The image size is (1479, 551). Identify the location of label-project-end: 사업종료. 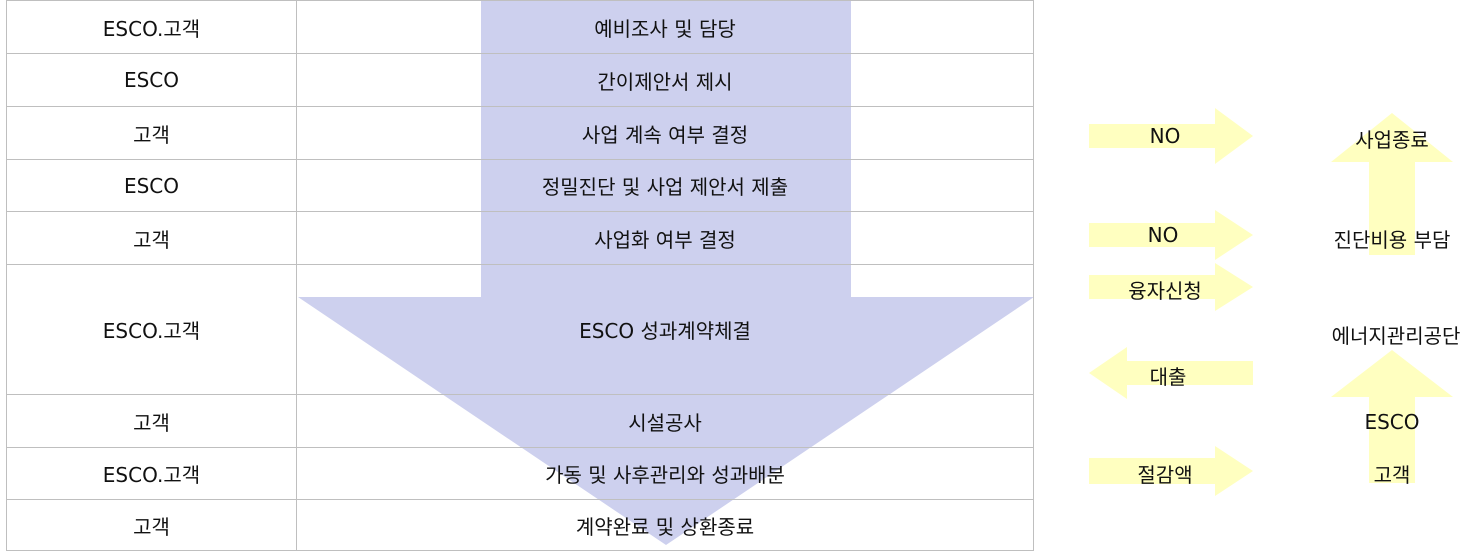
(1392, 140).